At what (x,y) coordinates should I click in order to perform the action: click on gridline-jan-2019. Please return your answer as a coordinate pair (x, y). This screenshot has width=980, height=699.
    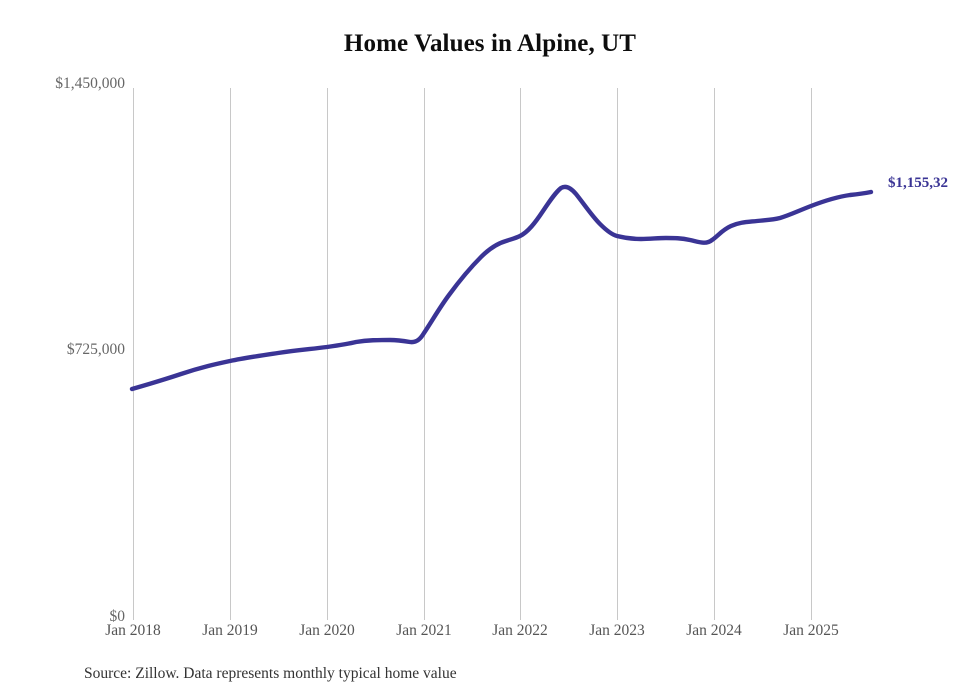
    Looking at the image, I should click on (230, 354).